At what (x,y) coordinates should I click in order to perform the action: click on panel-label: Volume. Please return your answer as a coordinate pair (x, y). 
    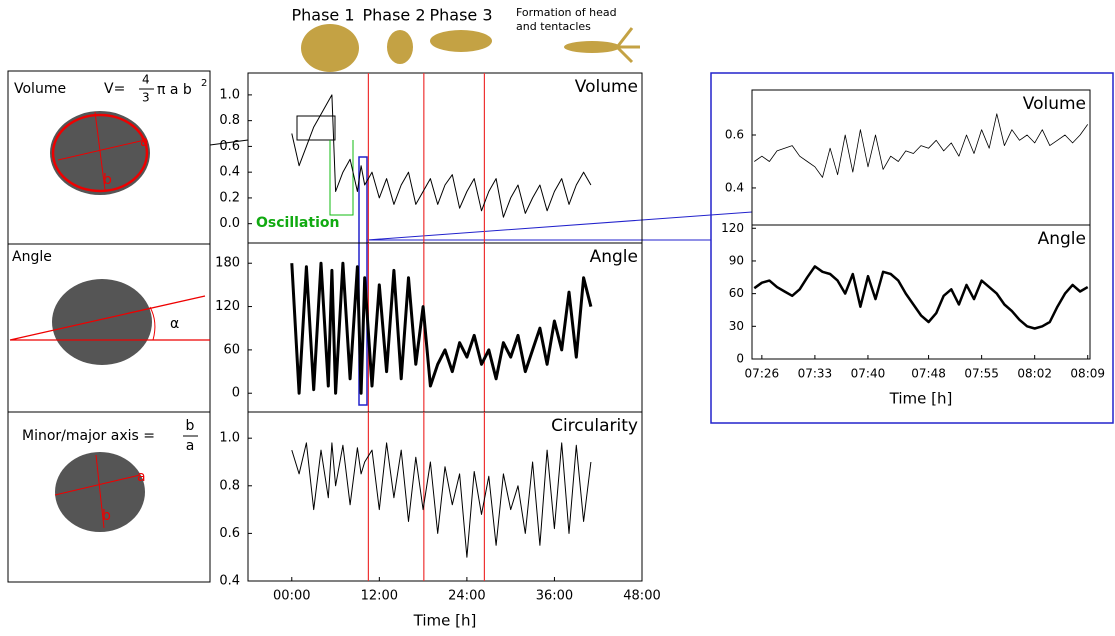
    Looking at the image, I should click on (40, 89).